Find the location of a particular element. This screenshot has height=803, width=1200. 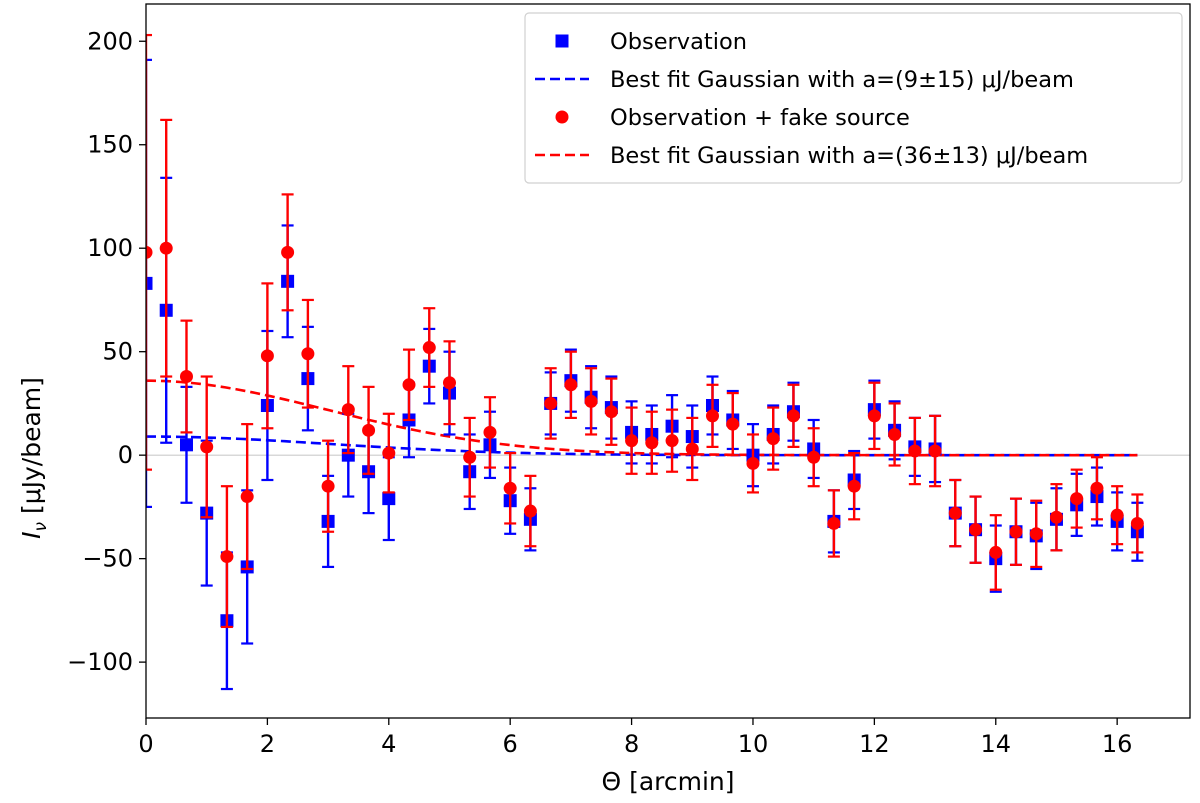

legend-box is located at coordinates (853, 98).